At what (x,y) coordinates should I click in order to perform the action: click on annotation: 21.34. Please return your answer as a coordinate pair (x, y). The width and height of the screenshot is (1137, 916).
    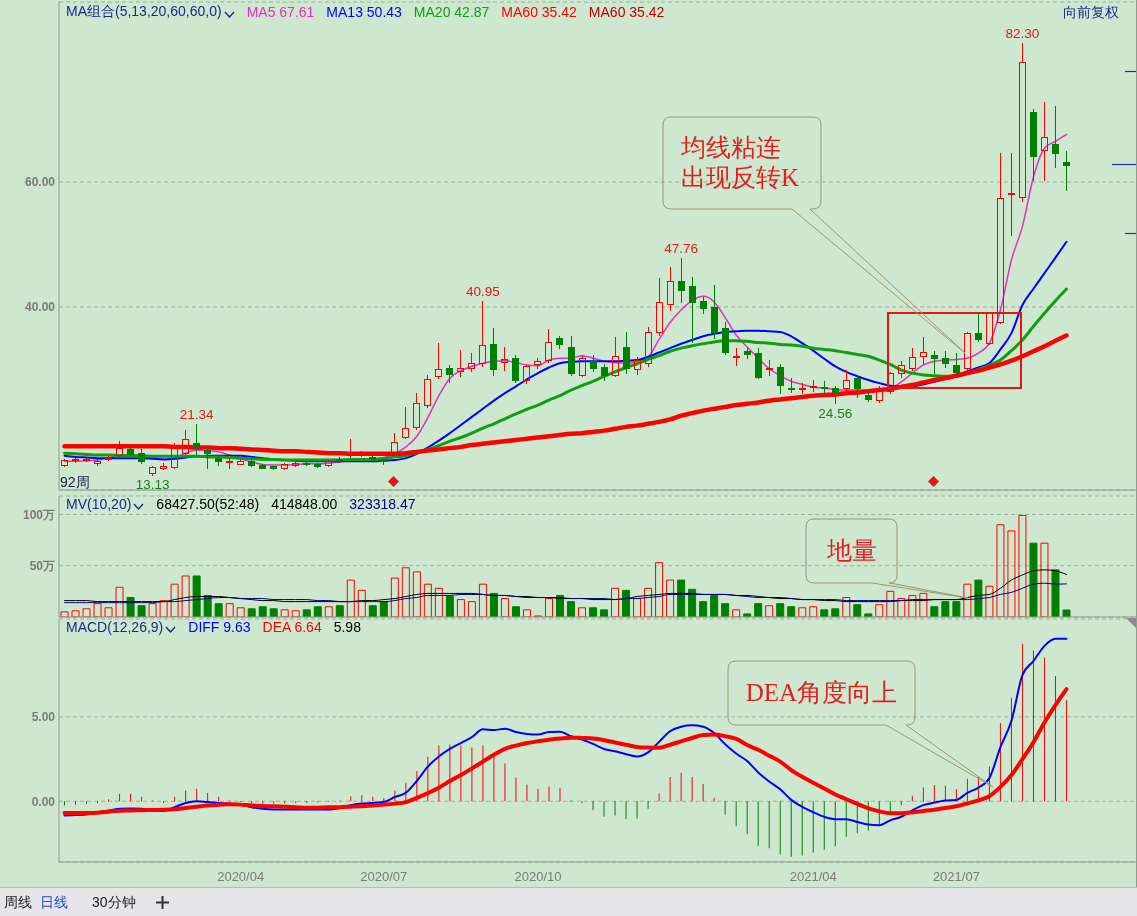
    Looking at the image, I should click on (197, 414).